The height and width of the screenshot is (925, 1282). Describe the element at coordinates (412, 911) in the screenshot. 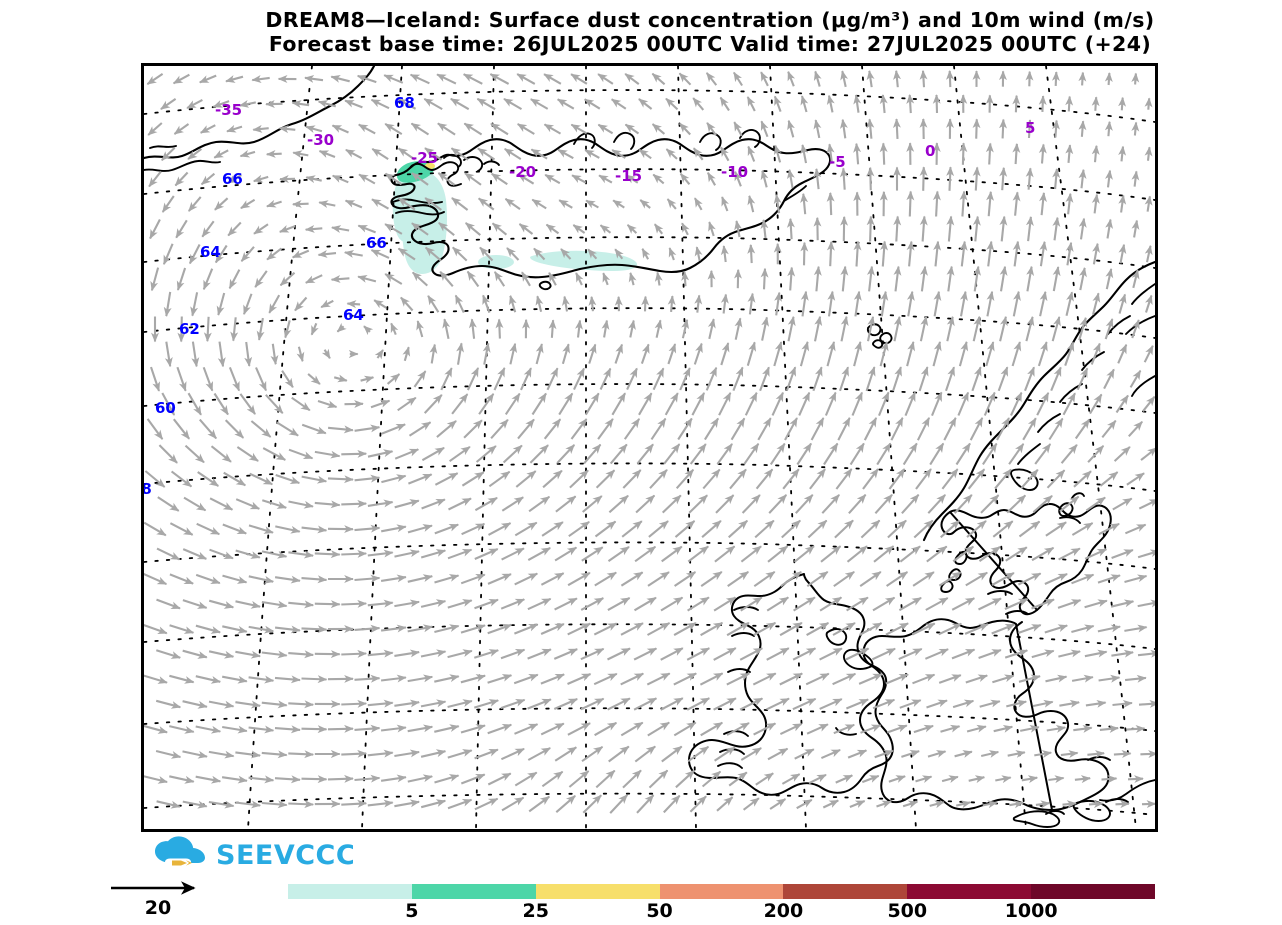

I see `colorbar-label-5: 5` at that location.